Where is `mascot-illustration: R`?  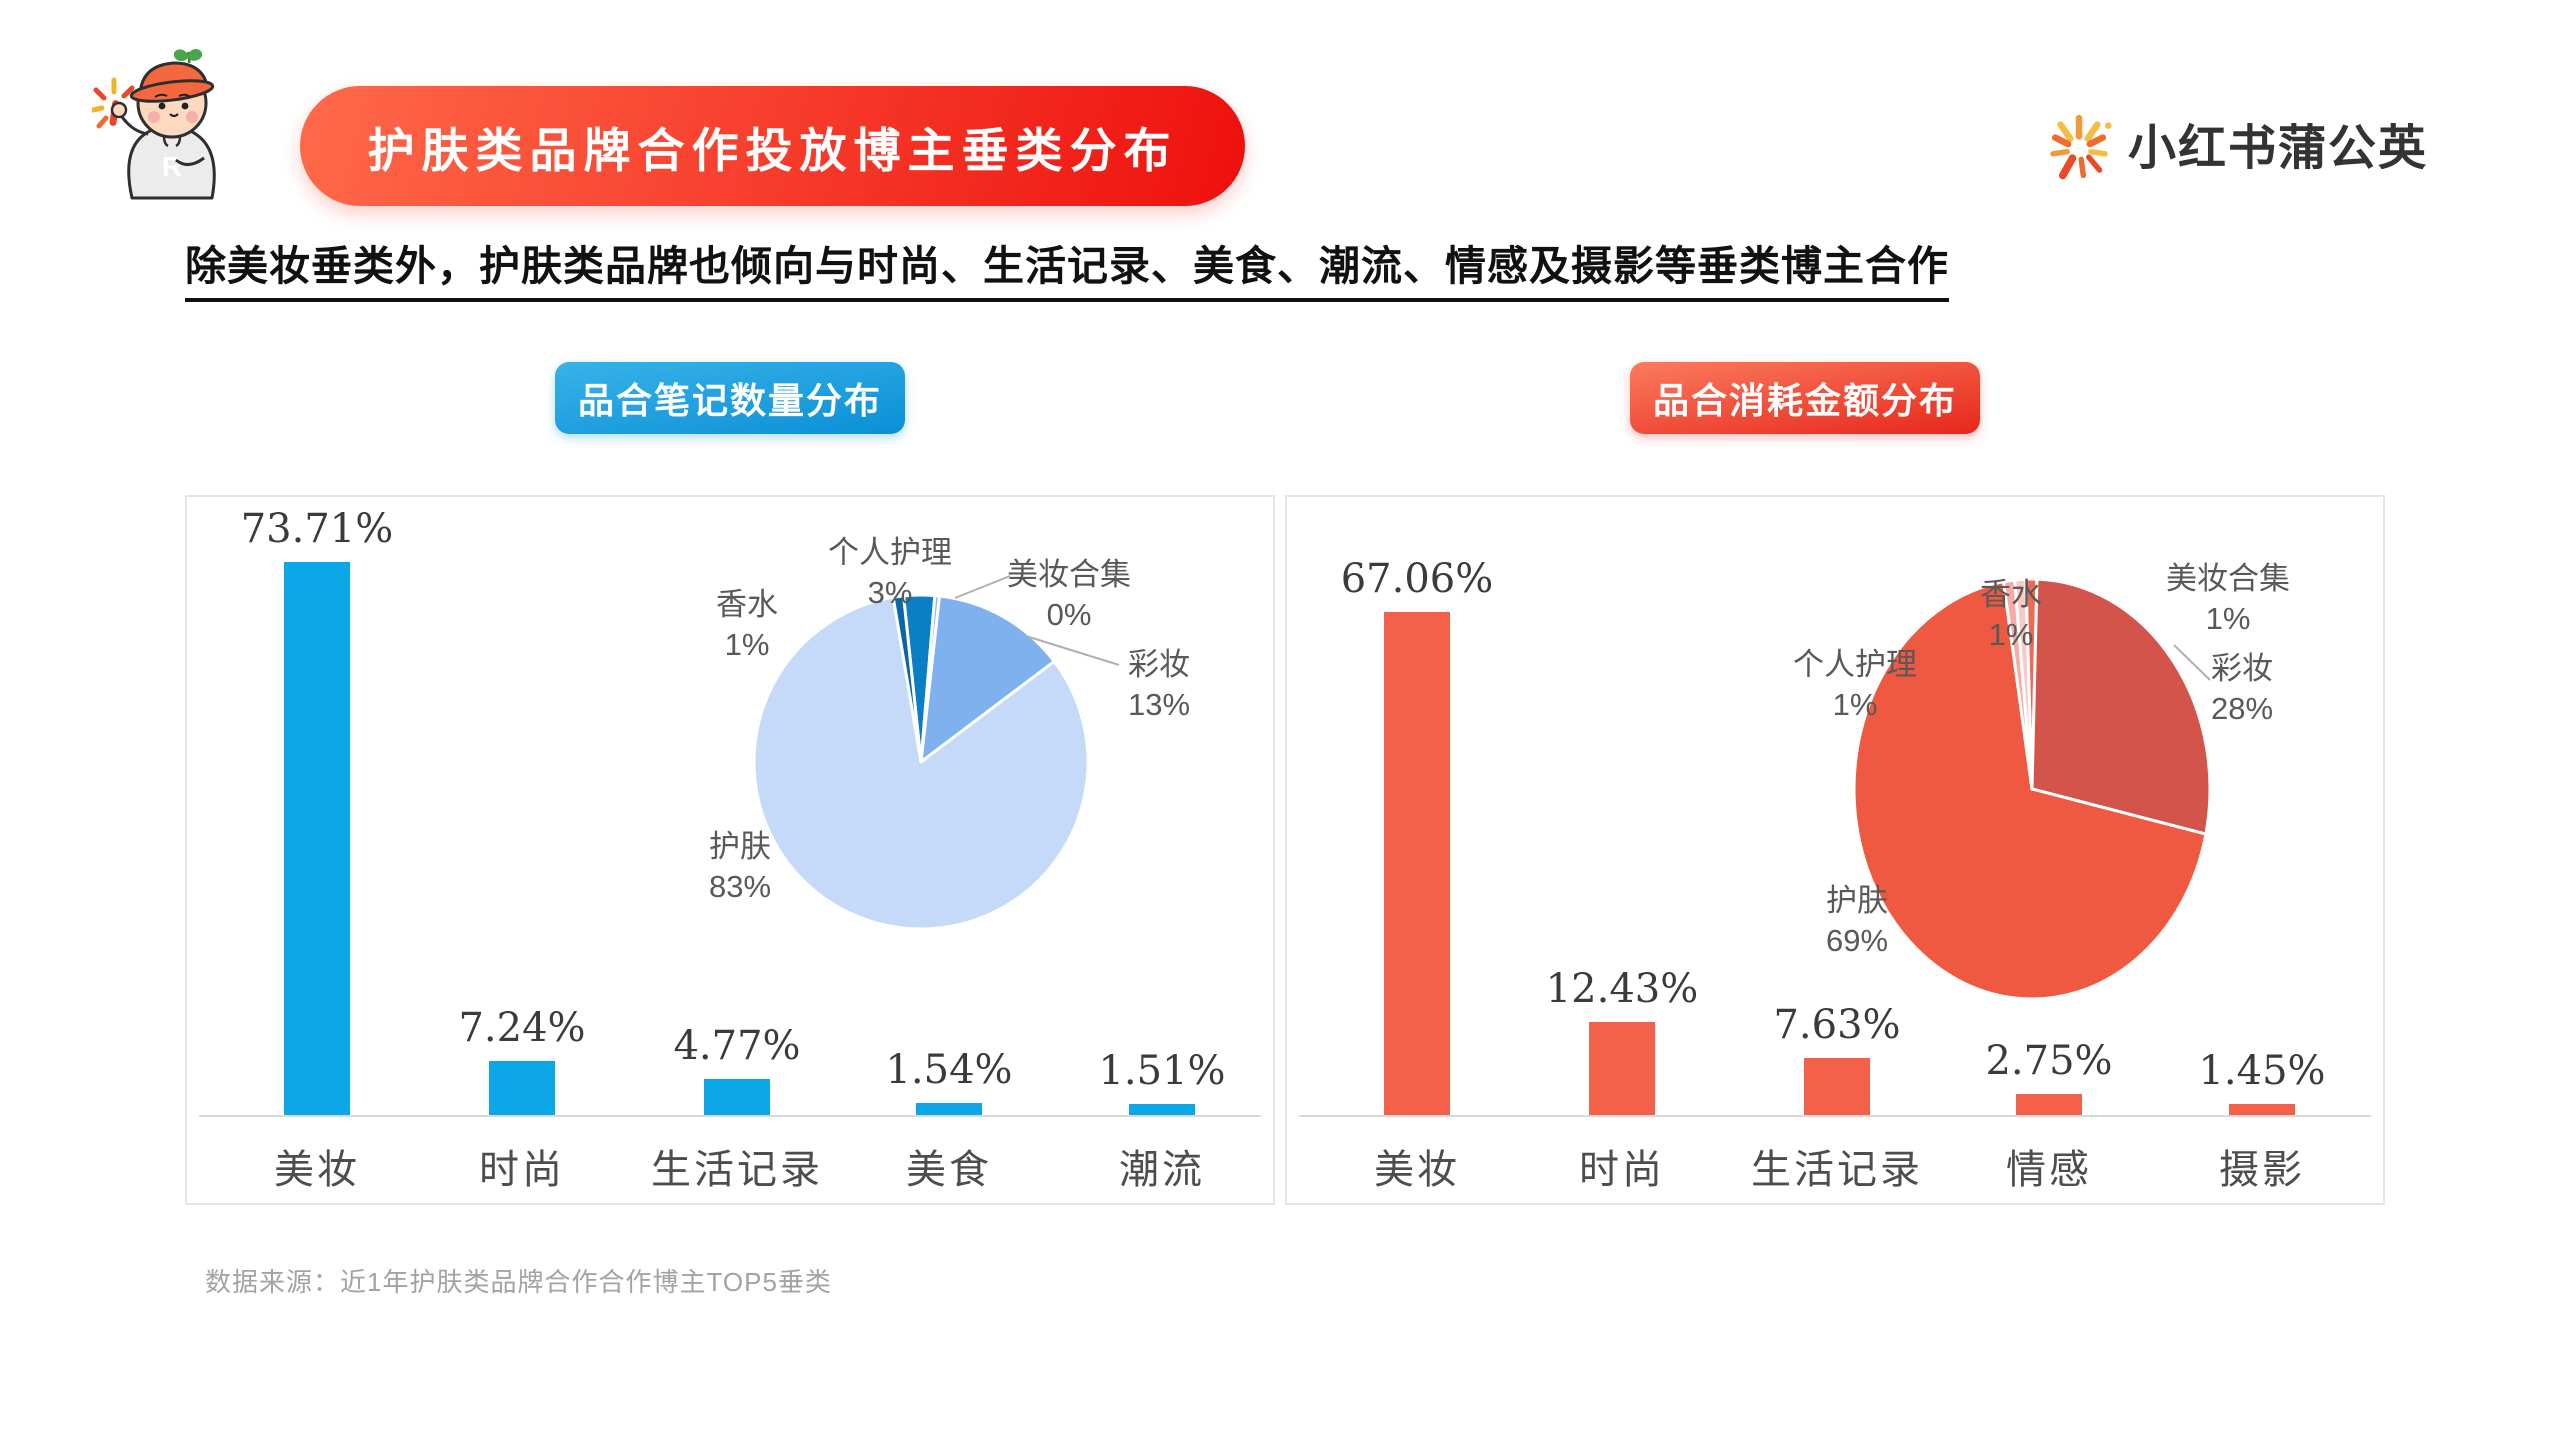
mascot-illustration: R is located at coordinates (154, 124).